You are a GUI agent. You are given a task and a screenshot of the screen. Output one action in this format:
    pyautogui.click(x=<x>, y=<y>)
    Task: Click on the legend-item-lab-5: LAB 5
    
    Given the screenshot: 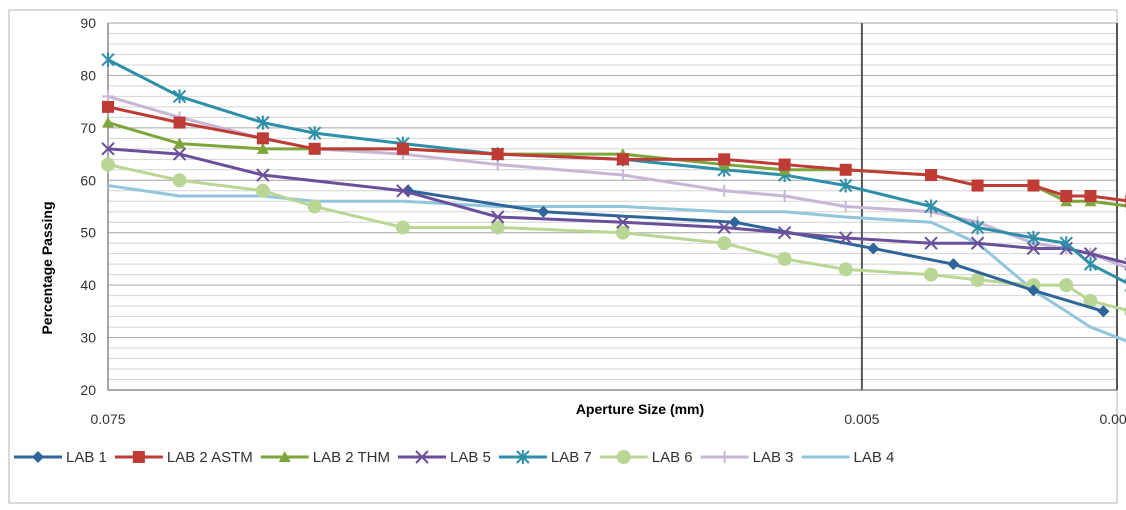 What is the action you would take?
    pyautogui.click(x=444, y=457)
    